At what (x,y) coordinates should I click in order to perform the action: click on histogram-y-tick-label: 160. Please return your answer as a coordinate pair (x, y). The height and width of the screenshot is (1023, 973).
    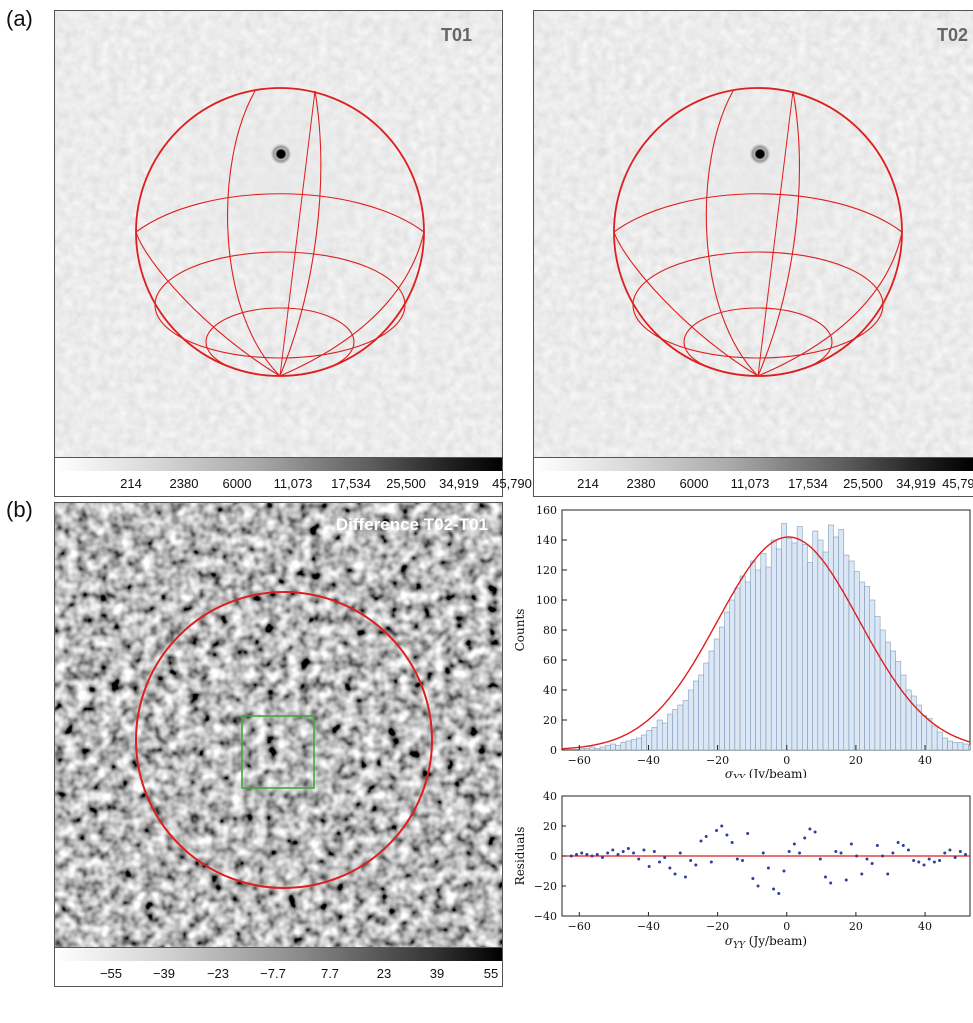
    Looking at the image, I should click on (546, 510).